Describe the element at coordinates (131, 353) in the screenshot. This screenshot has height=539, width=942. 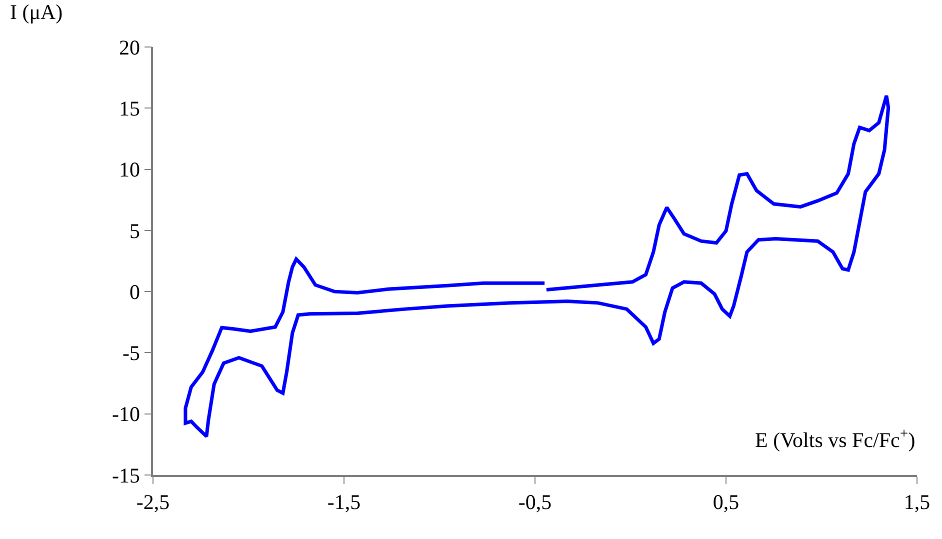
I see `y-tick-label: -5` at that location.